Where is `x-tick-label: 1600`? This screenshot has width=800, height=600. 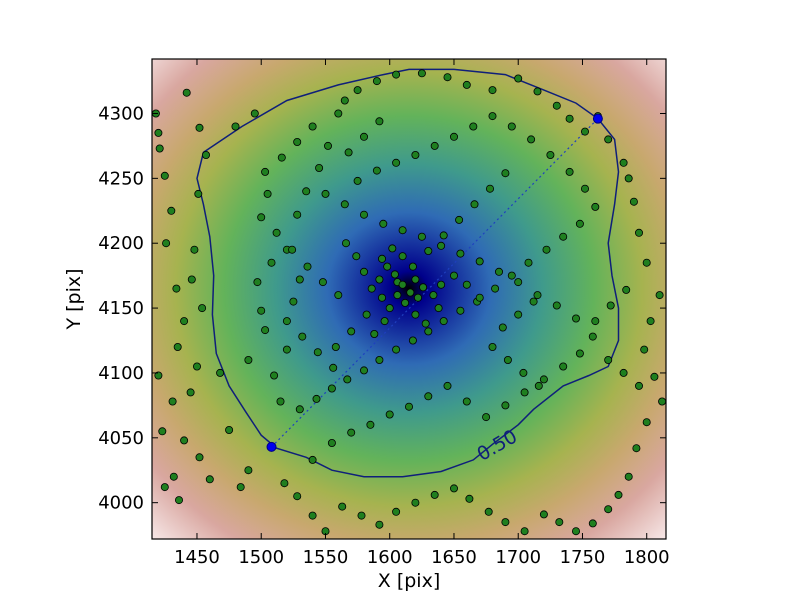
x-tick-label: 1600 is located at coordinates (390, 557).